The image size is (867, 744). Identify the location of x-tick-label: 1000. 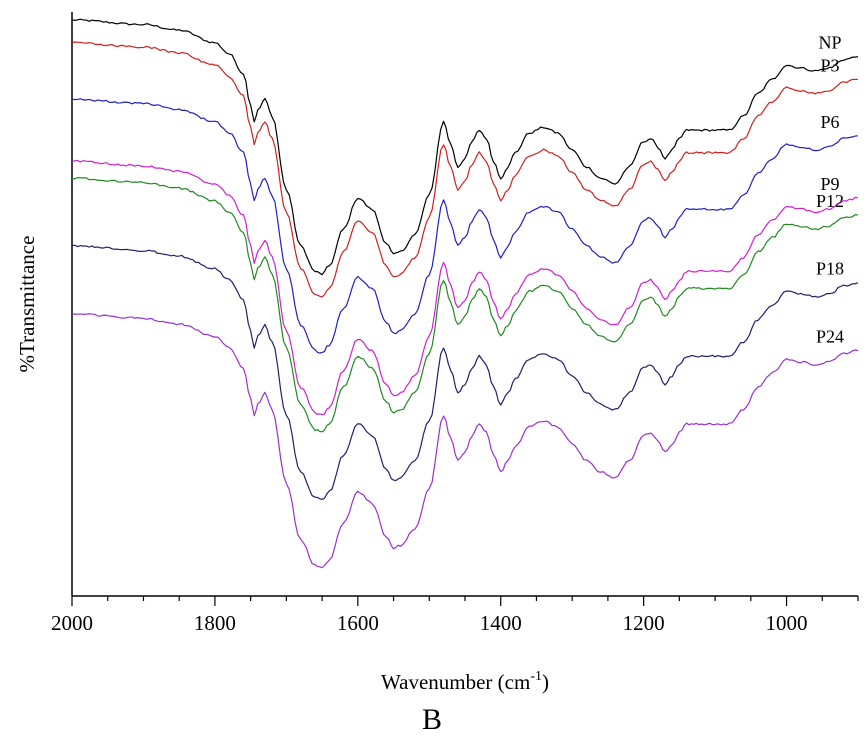
(787, 623).